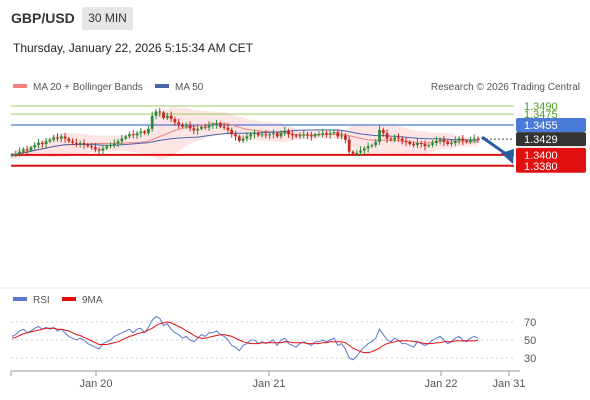 Image resolution: width=590 pixels, height=400 pixels. I want to click on price-lines-layer, so click(262, 136).